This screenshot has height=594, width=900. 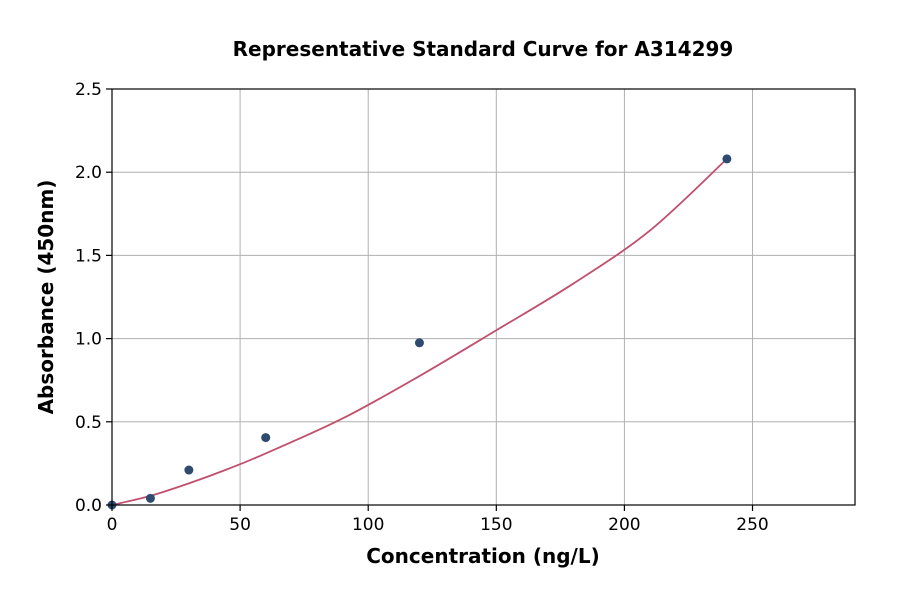 I want to click on y-tick-label: 1.5, so click(x=88, y=256).